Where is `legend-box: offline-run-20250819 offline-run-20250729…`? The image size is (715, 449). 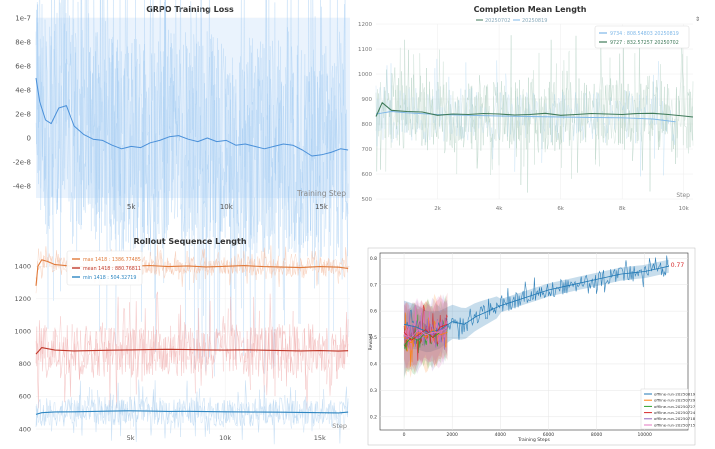 legend-box: offline-run-20250819 offline-run-20250729… is located at coordinates (668, 409).